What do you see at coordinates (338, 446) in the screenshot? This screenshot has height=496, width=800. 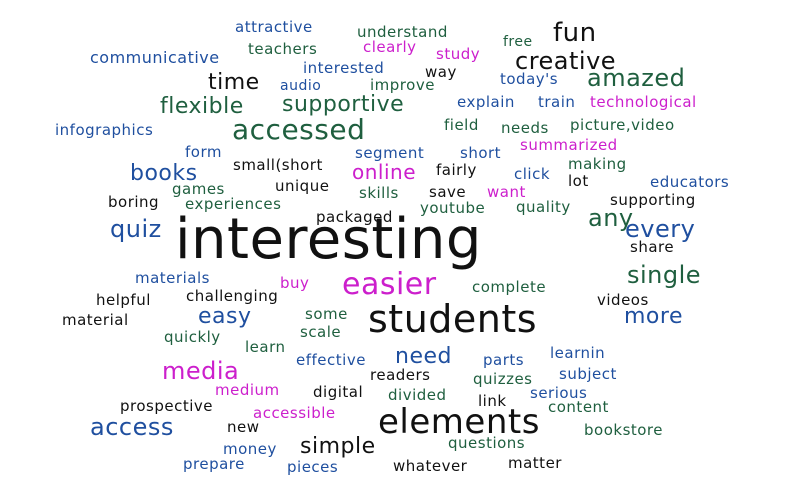 I see `word-simple: simple` at bounding box center [338, 446].